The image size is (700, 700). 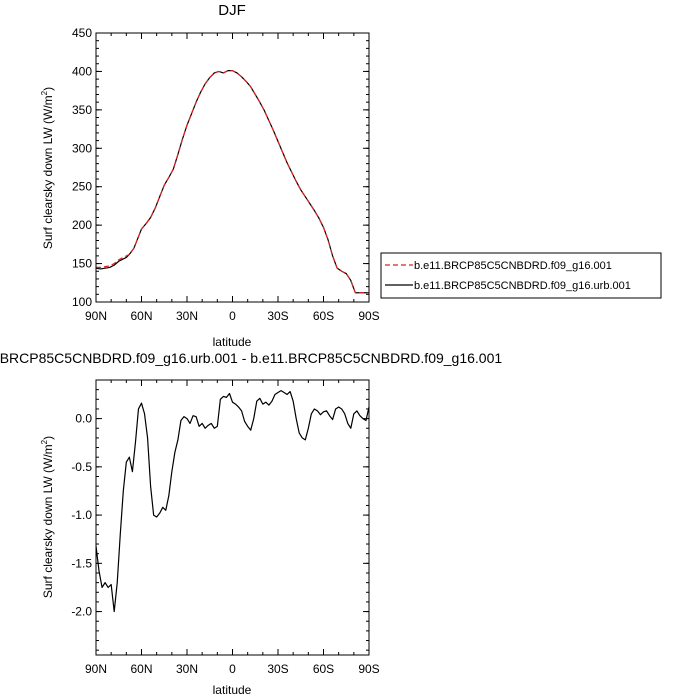 I want to click on top-y-axis-label-sup: 2, so click(x=44, y=92).